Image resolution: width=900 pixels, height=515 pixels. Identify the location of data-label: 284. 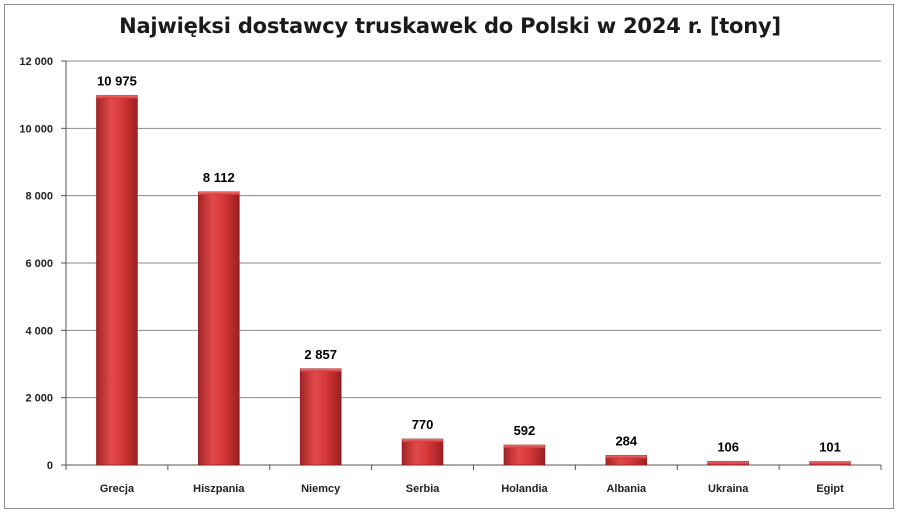
(626, 440).